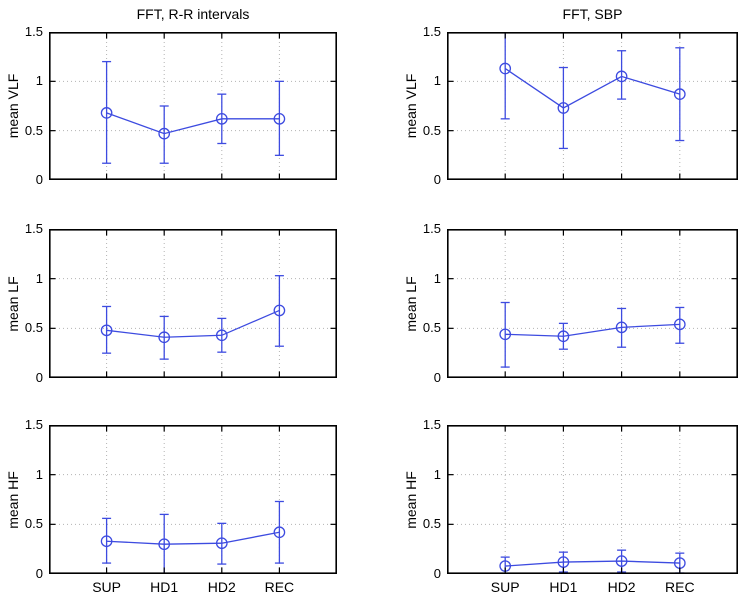 The height and width of the screenshot is (599, 747). I want to click on subplot-rr-hf: mean HF 0 0.5 1 1.5 SUP HD1 HD2 REC, so click(171, 506).